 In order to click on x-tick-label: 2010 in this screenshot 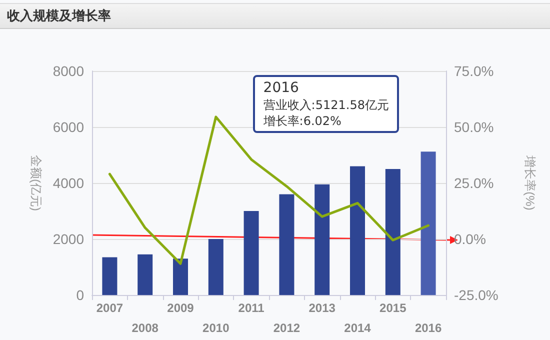, I will do `click(216, 328)`.